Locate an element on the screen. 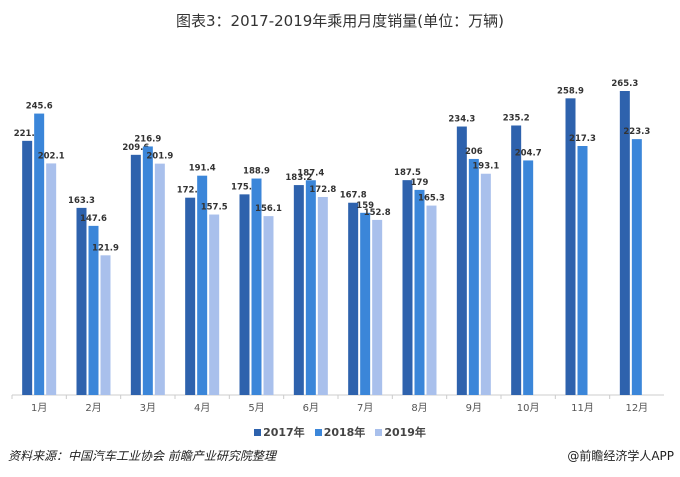 This screenshot has width=680, height=477. data-label: 216.9 is located at coordinates (147, 139).